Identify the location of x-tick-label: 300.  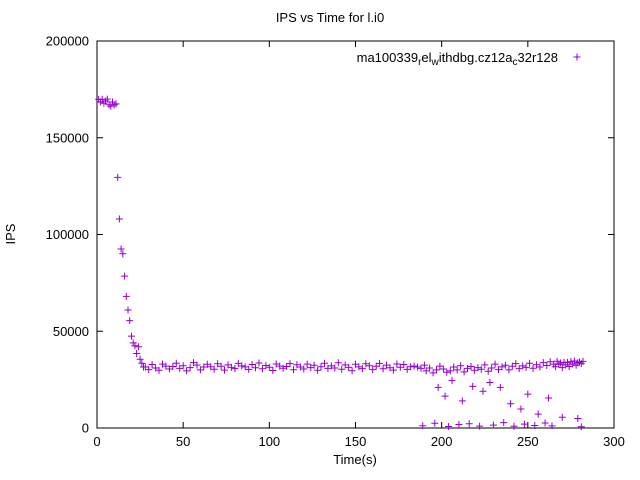
(614, 441).